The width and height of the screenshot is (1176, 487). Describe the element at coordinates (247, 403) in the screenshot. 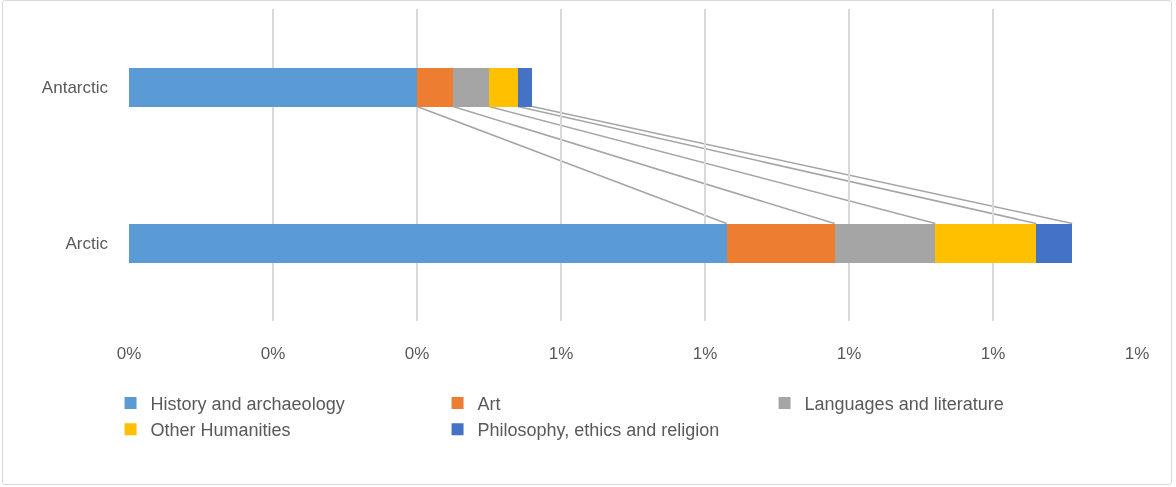

I see `legend-label: History and archaeology` at that location.